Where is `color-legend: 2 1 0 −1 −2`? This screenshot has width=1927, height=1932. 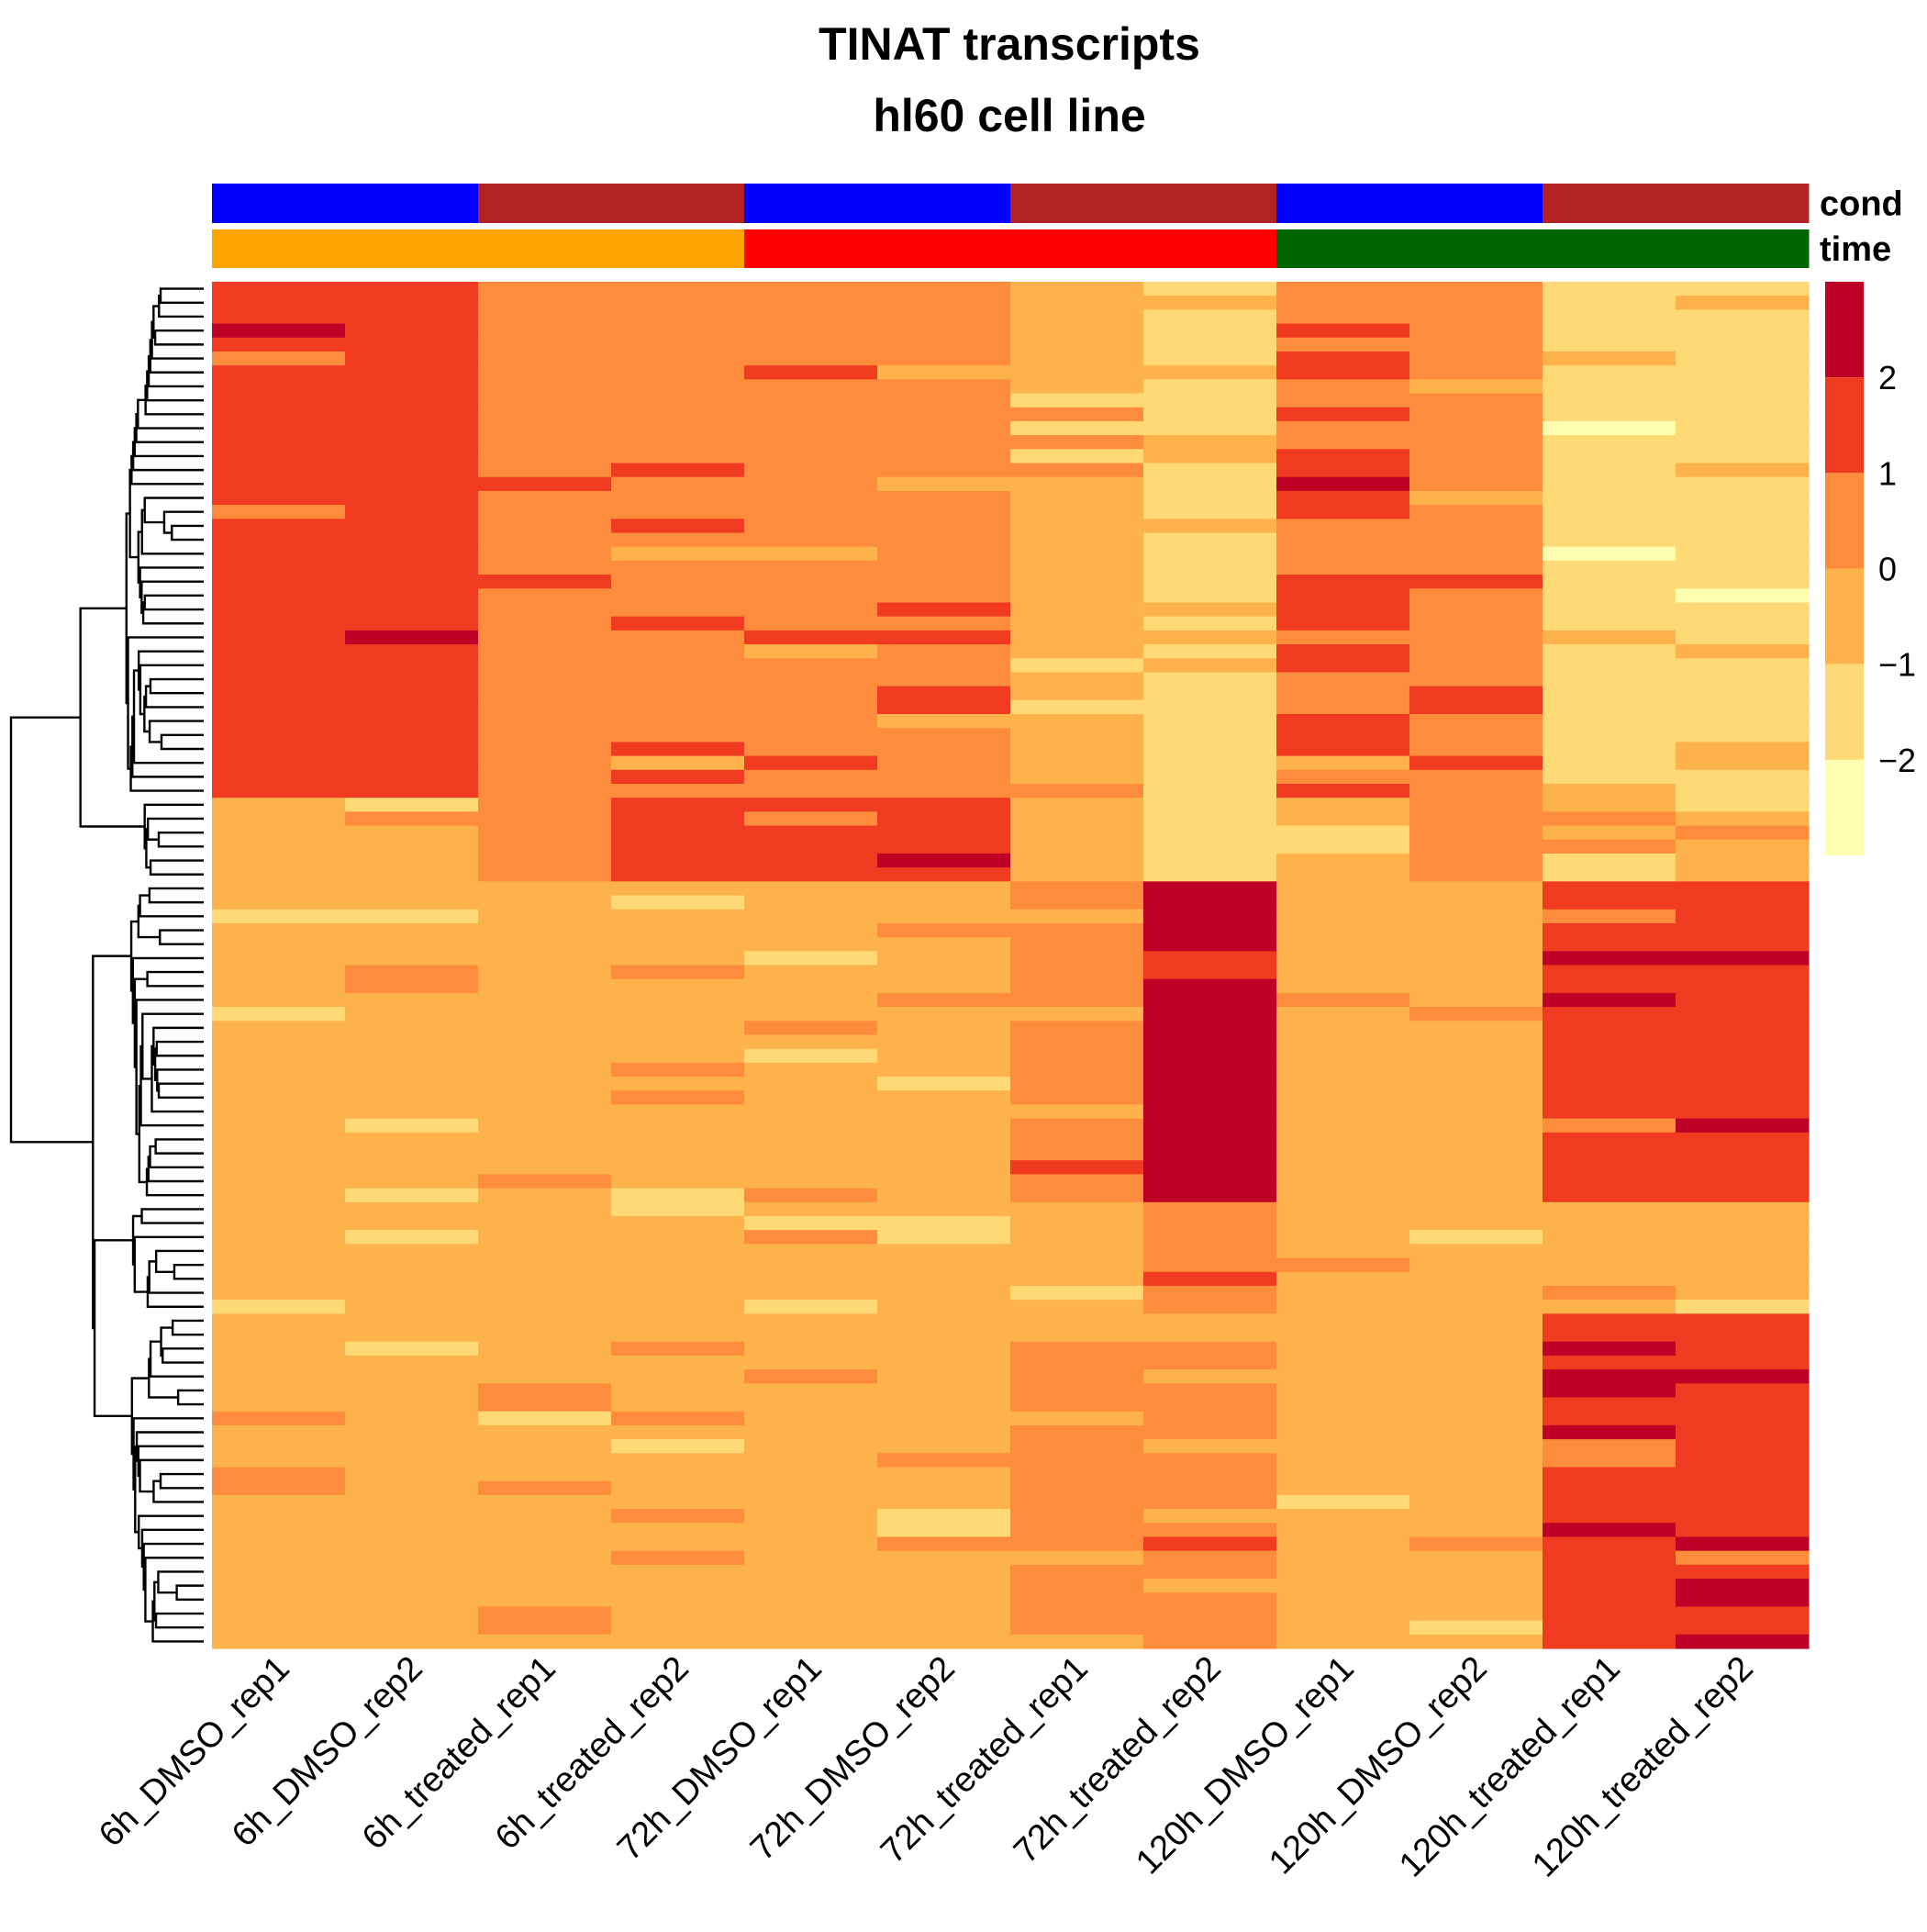 color-legend: 2 1 0 −1 −2 is located at coordinates (1870, 568).